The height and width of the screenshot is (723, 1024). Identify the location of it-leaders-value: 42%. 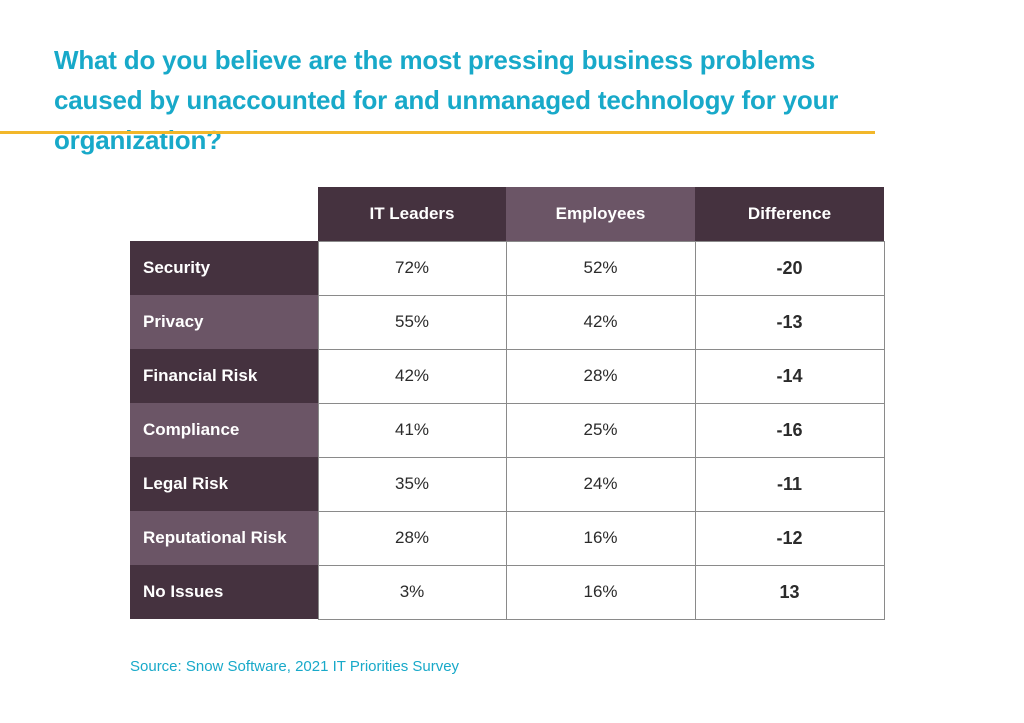
(412, 376).